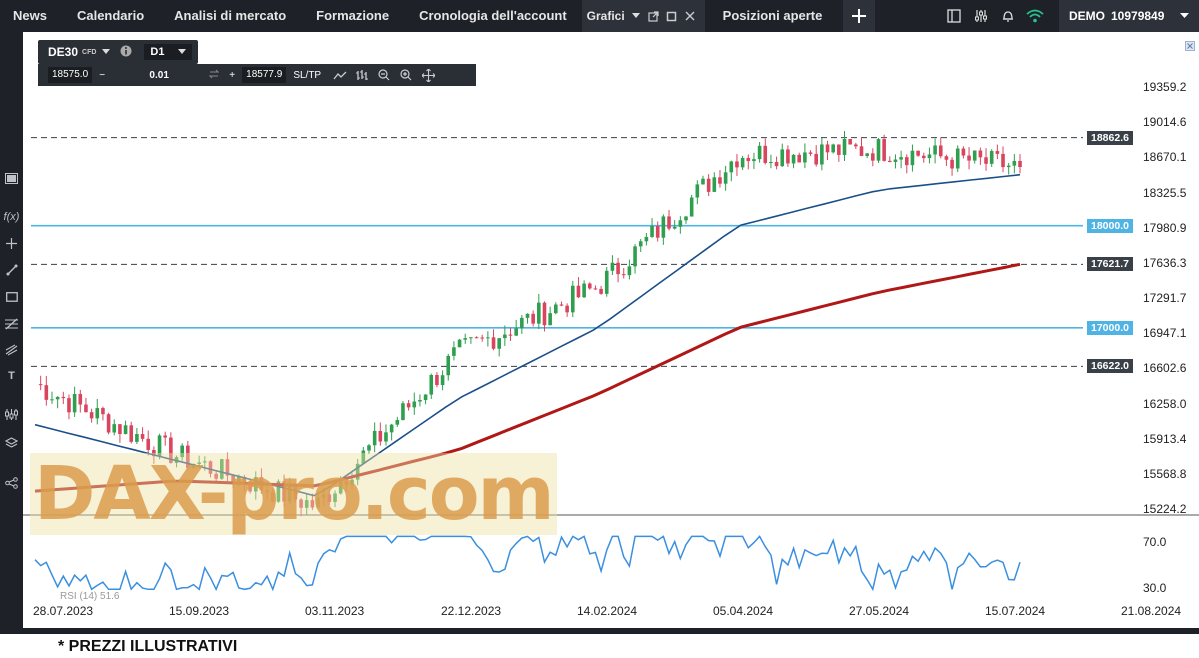  Describe the element at coordinates (159, 75) in the screenshot. I see `volume-input: 0.01` at that location.